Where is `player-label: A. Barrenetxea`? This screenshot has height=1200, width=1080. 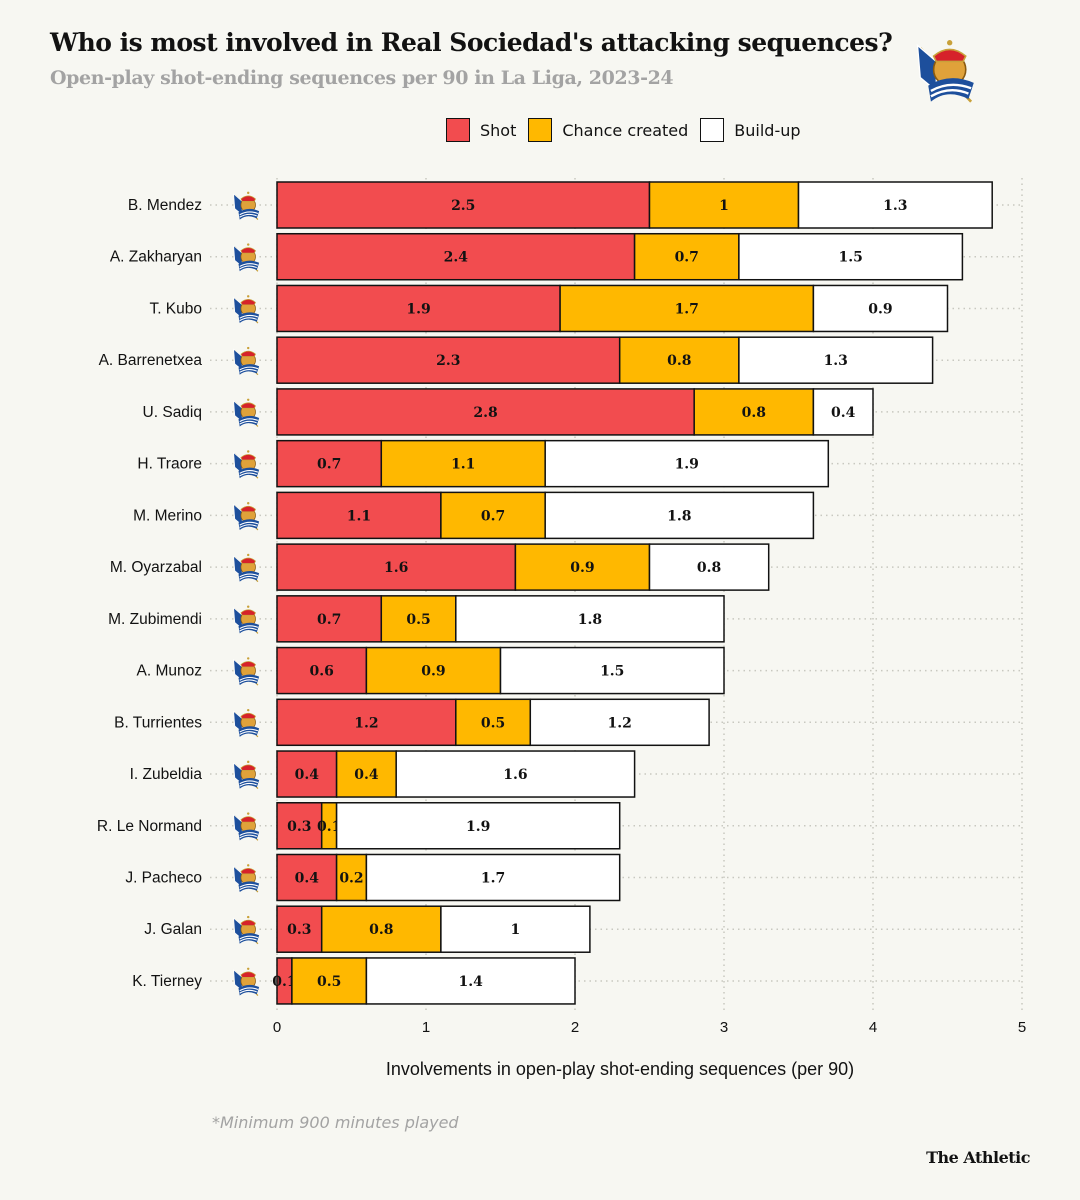 player-label: A. Barrenetxea is located at coordinates (151, 360).